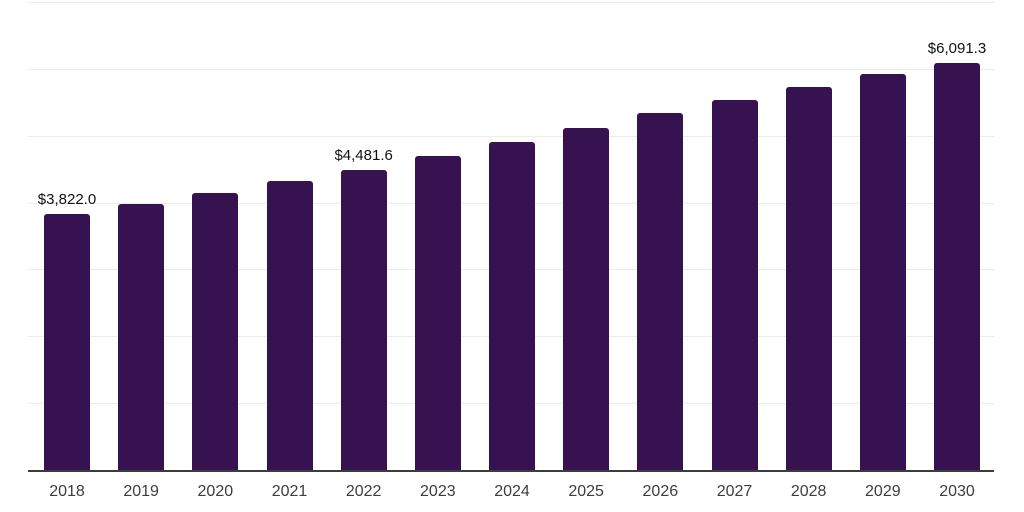  What do you see at coordinates (289, 325) in the screenshot?
I see `bar-2021` at bounding box center [289, 325].